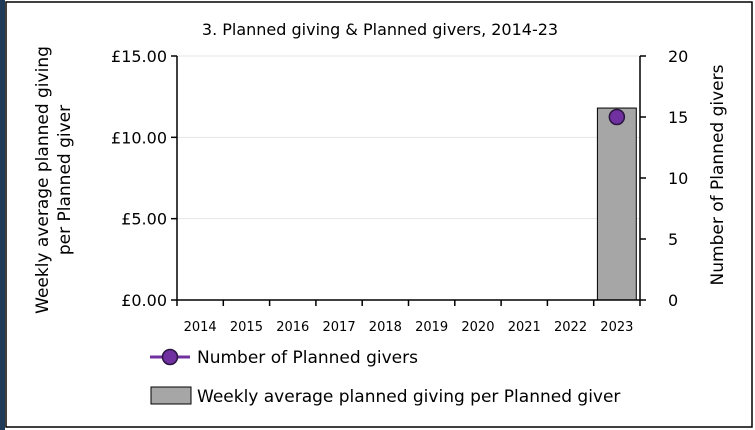  What do you see at coordinates (65, 180) in the screenshot?
I see `left-axis-label-line2: per Planned giver` at bounding box center [65, 180].